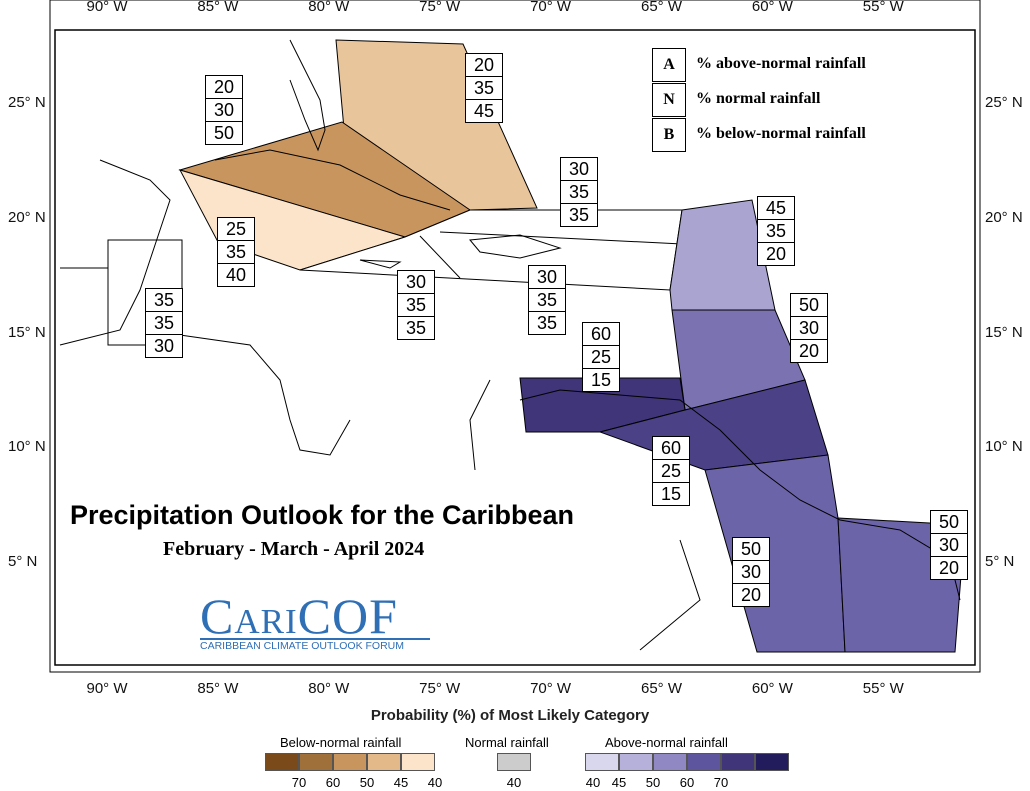 The width and height of the screenshot is (1030, 791). Describe the element at coordinates (669, 100) in the screenshot. I see `key-letter: N` at that location.